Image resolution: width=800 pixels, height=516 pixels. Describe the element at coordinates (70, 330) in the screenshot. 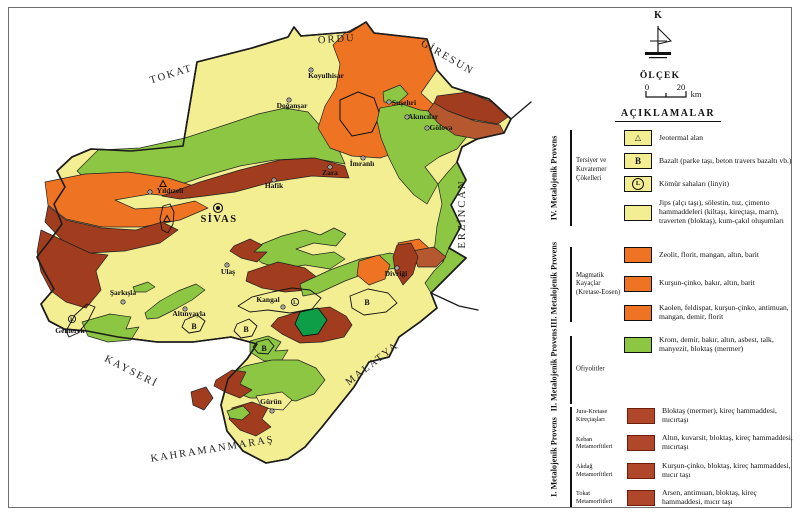

I see `town-label-gemerek: Gemerek` at that location.